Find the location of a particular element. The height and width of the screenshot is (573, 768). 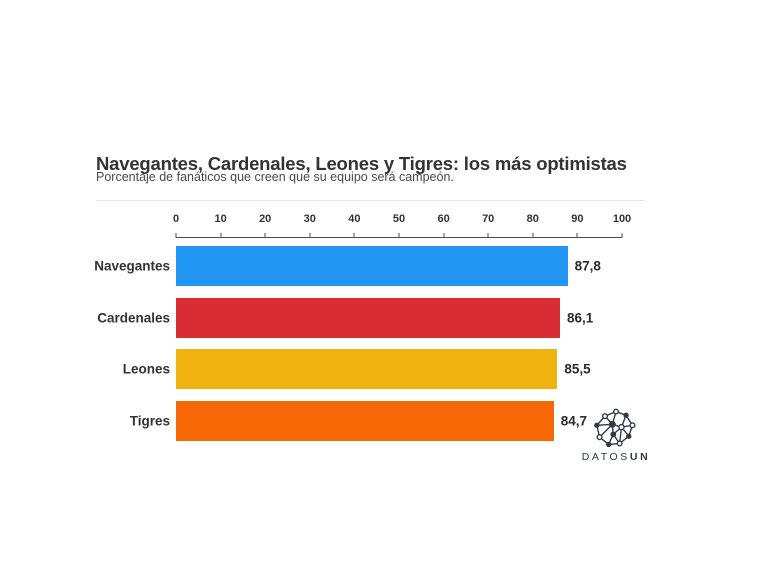

bar-row: Cardenales 86,1 is located at coordinates (359, 317).